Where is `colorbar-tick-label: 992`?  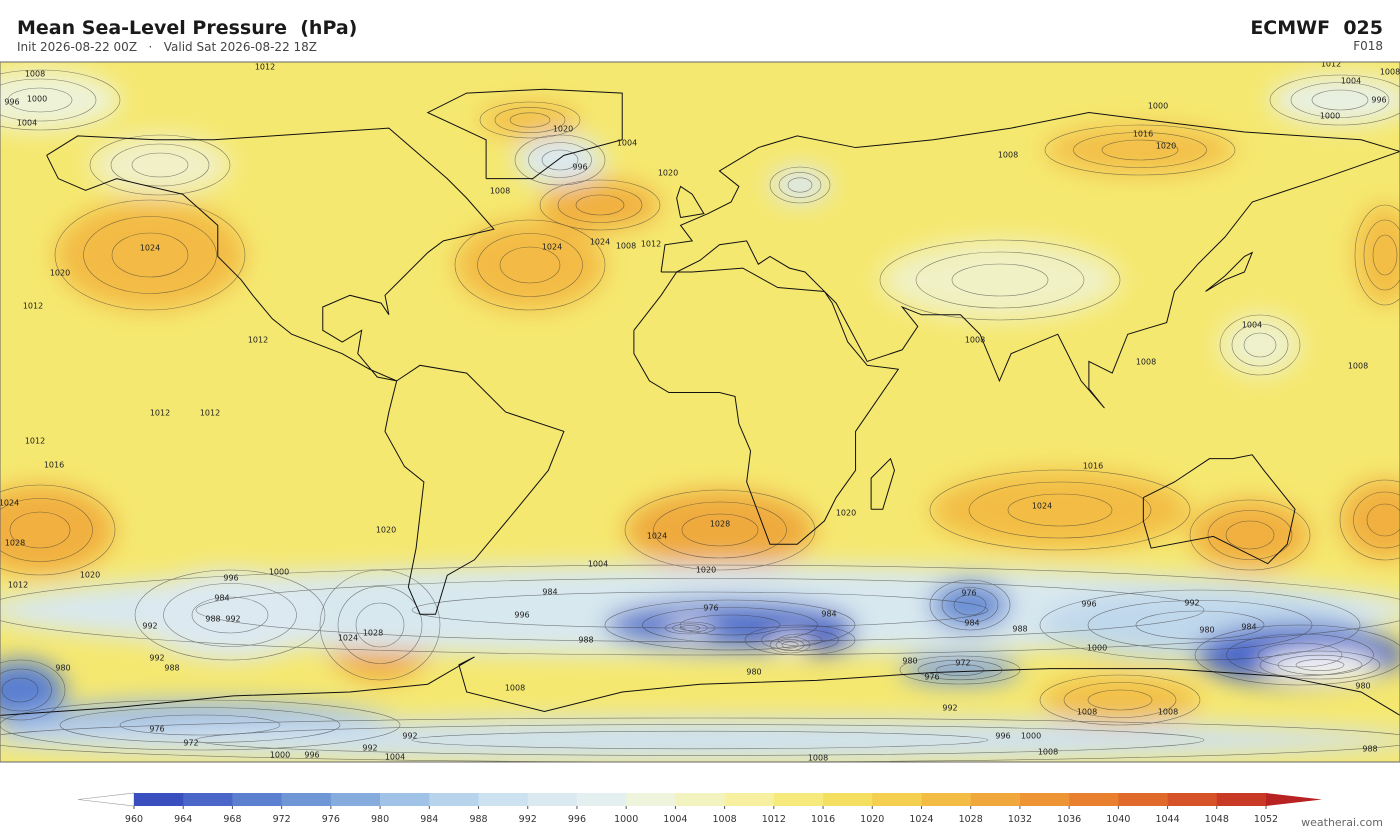 colorbar-tick-label: 992 is located at coordinates (528, 819).